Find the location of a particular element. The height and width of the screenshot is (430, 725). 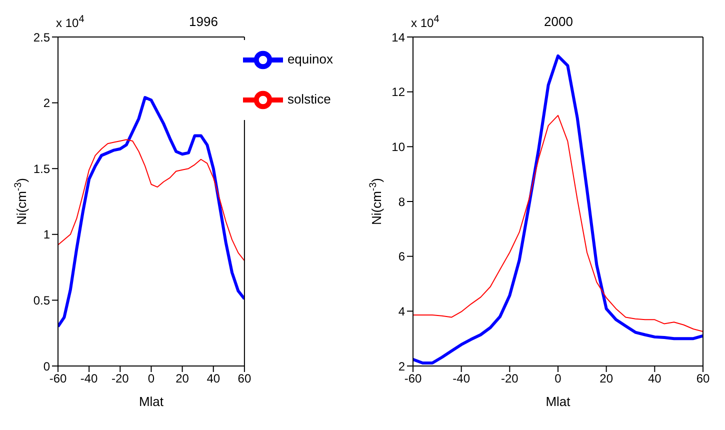

y-tick-label: 14 is located at coordinates (399, 37).